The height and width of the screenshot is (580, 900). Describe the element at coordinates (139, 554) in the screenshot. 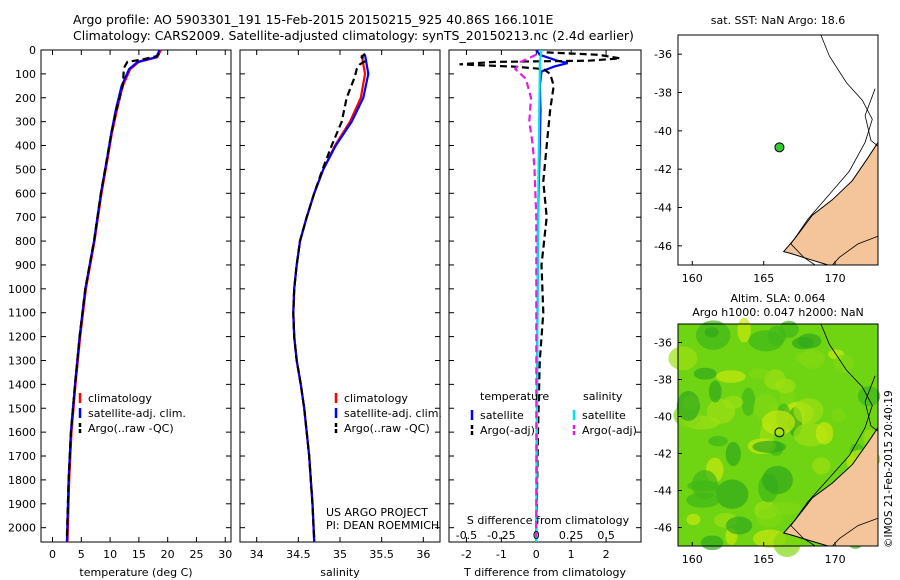

I see `temperature-xtick-label: 15` at that location.